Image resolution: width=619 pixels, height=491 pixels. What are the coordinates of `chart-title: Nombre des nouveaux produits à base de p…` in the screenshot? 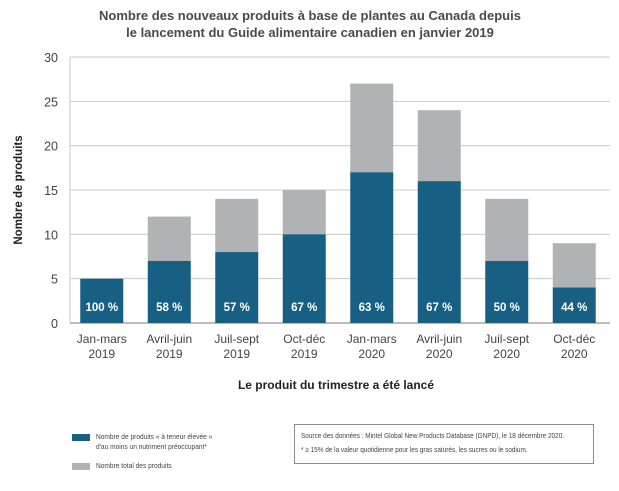 It's located at (310, 24).